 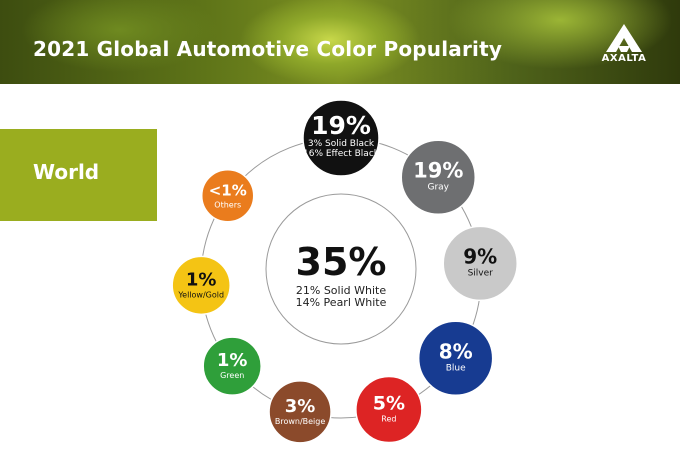 I want to click on bubble-3: 8%Blue, so click(x=455, y=358).